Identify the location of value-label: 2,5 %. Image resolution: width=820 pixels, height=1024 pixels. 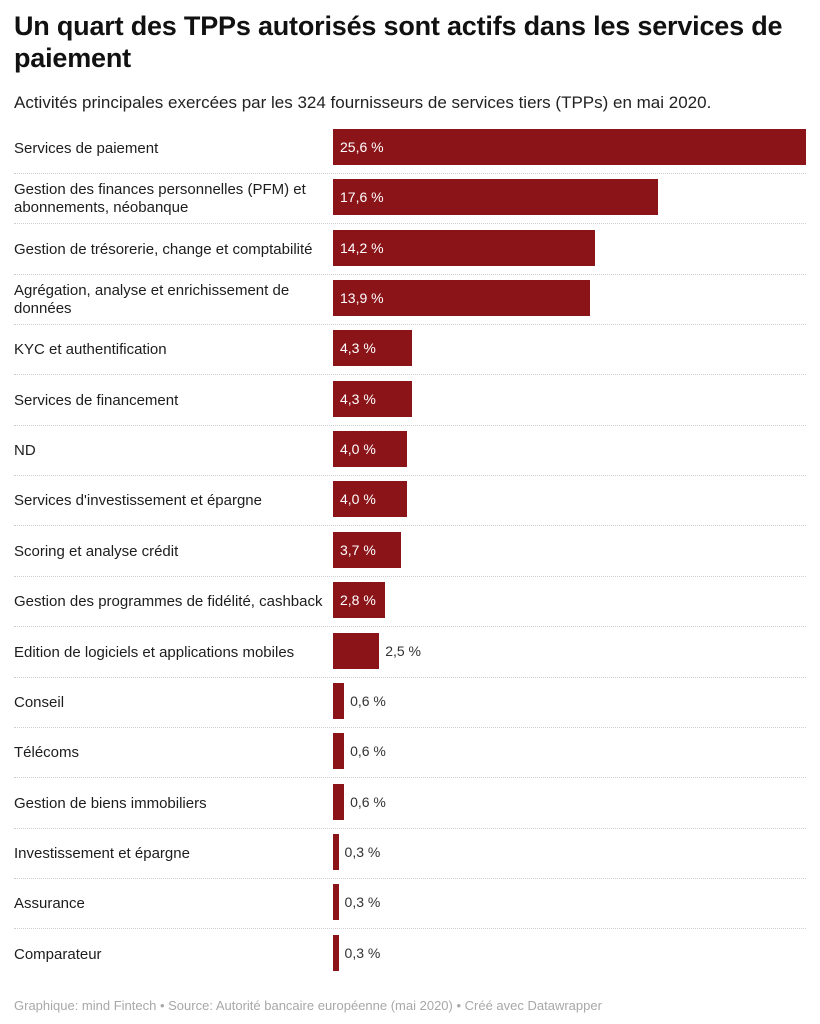
(403, 650).